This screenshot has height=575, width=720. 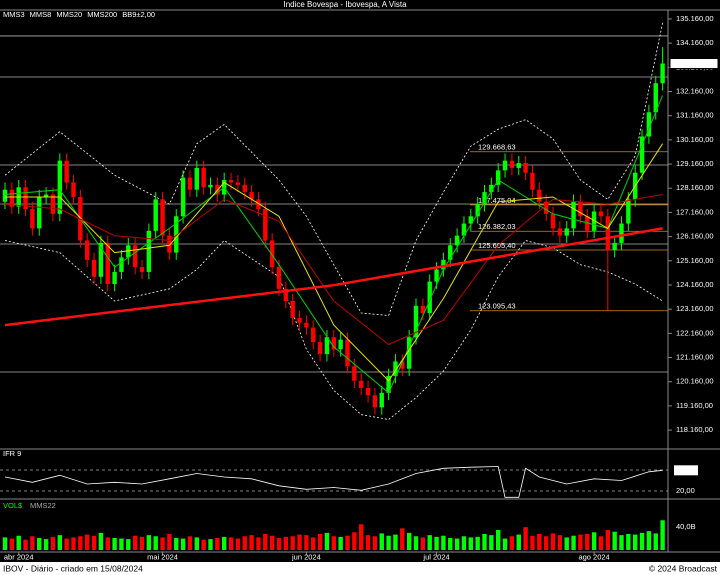 What do you see at coordinates (695, 381) in the screenshot?
I see `y-tick-label: 120.160,00` at bounding box center [695, 381].